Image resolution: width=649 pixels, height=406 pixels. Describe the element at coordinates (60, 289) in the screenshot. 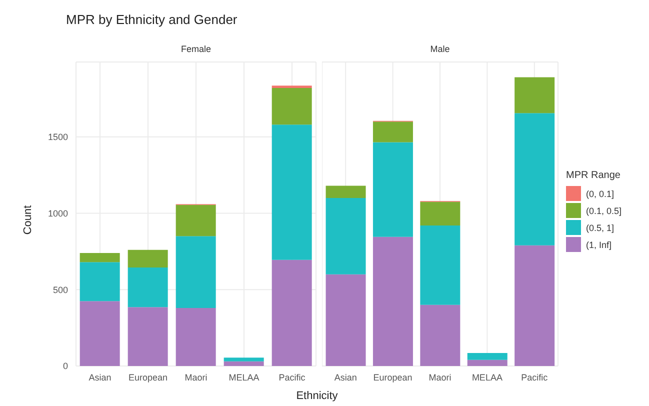

I see `y-tick-label: 500` at that location.